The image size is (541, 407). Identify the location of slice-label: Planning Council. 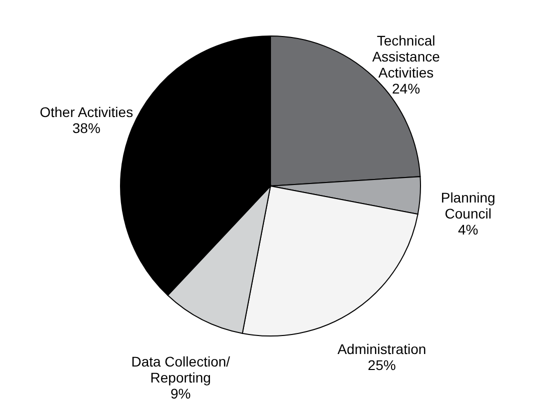
(468, 205).